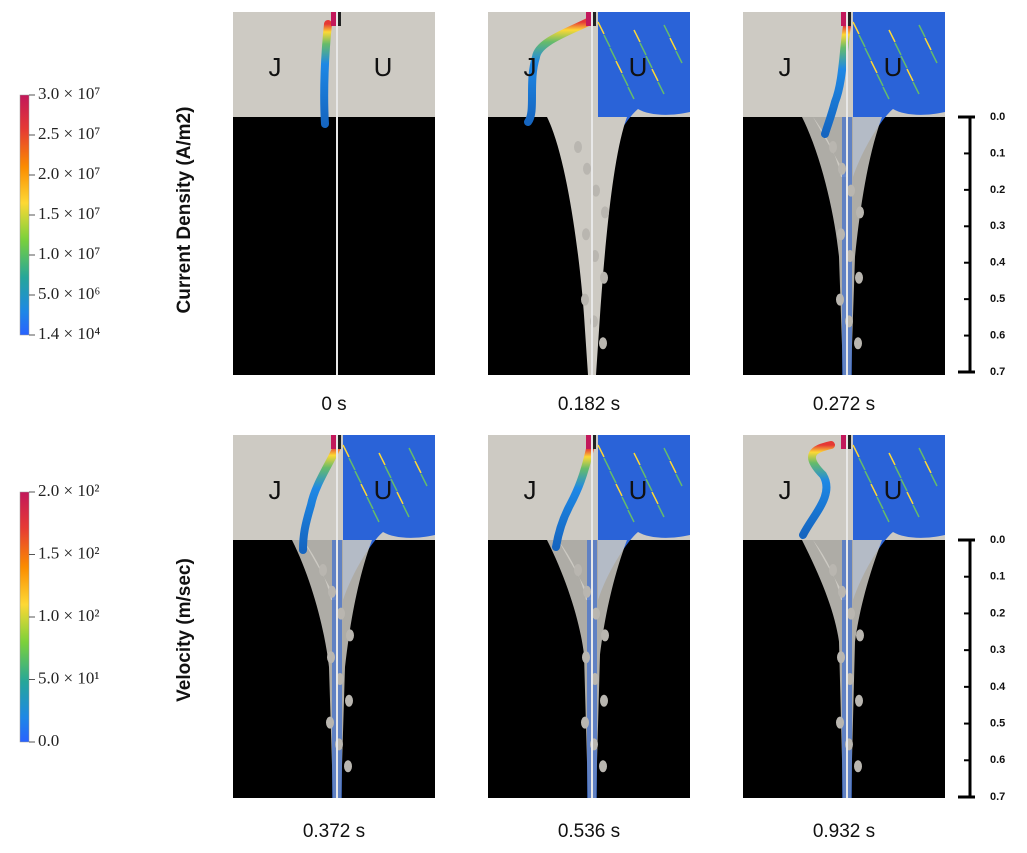 Image resolution: width=1027 pixels, height=853 pixels. What do you see at coordinates (997, 117) in the screenshot?
I see `scale-label: 0.0` at bounding box center [997, 117].